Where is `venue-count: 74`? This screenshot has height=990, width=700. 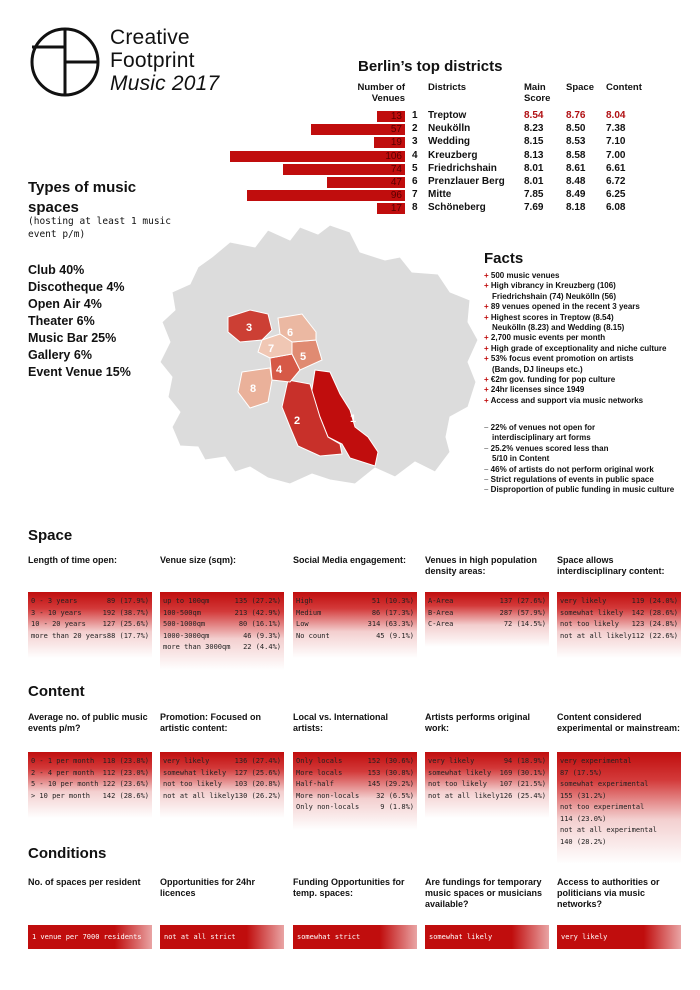 venue-count: 74 is located at coordinates (396, 169).